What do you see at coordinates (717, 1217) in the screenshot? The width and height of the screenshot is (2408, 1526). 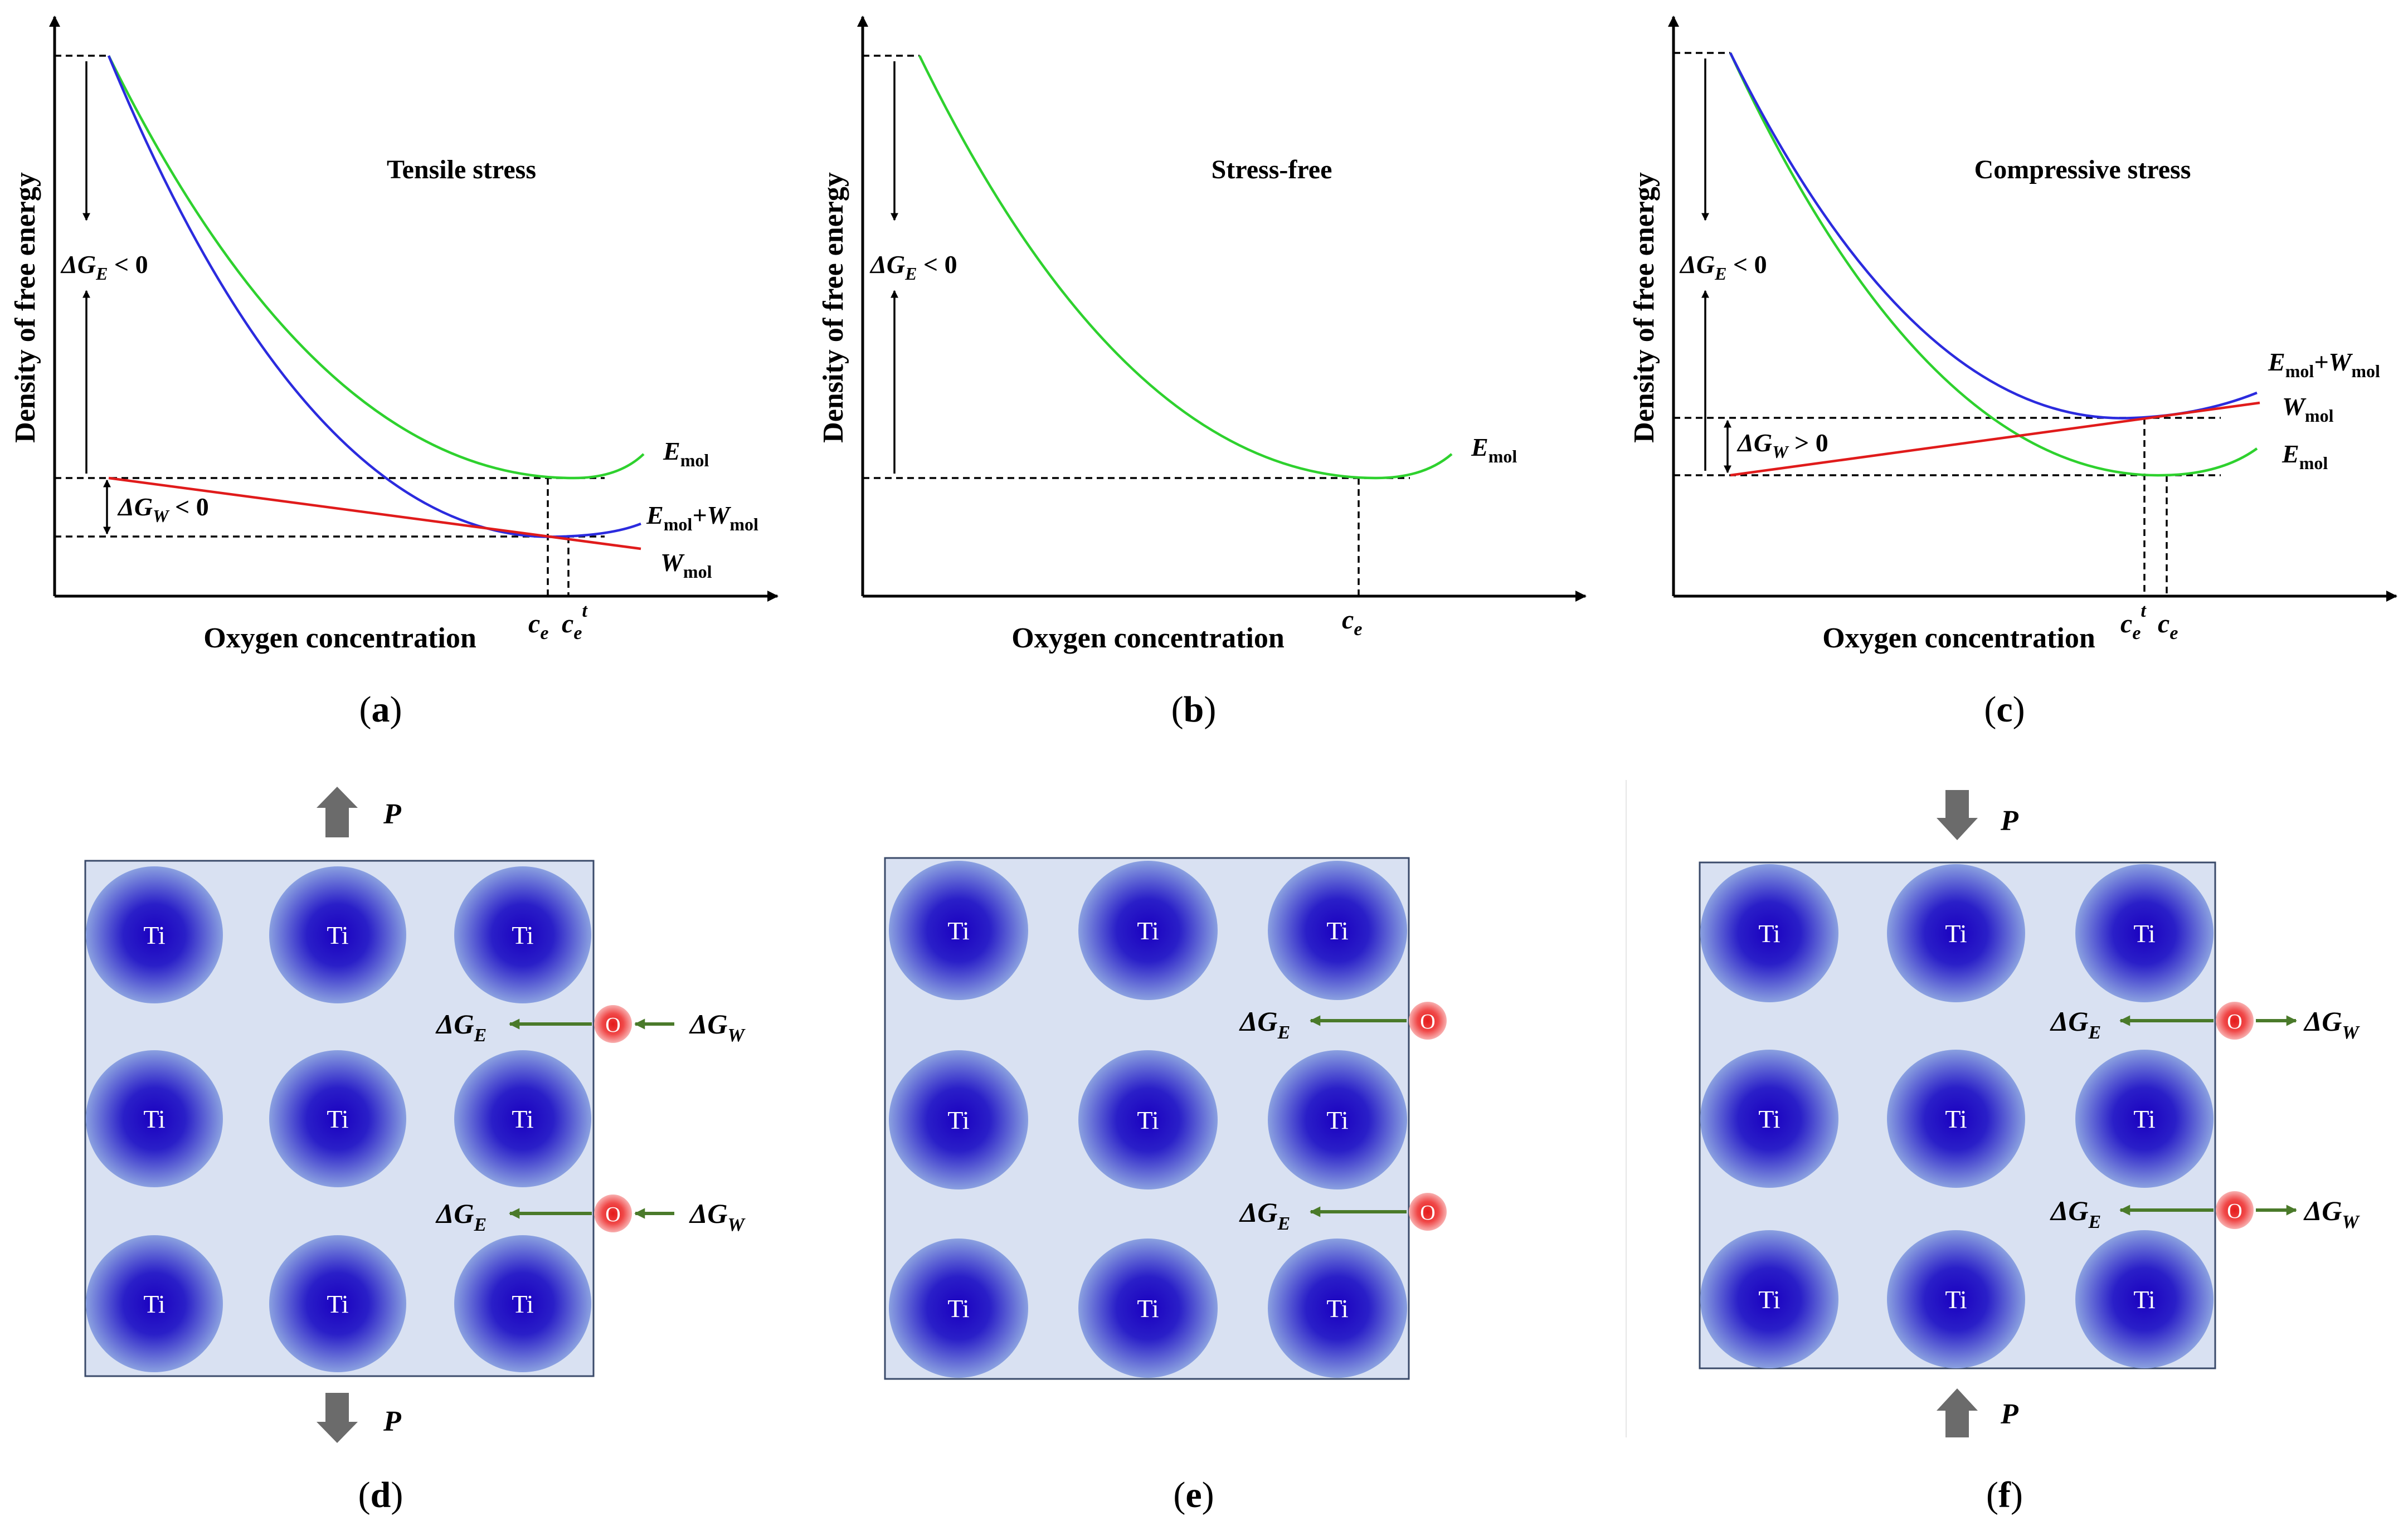 I see `dgw-label: ΔGW` at bounding box center [717, 1217].